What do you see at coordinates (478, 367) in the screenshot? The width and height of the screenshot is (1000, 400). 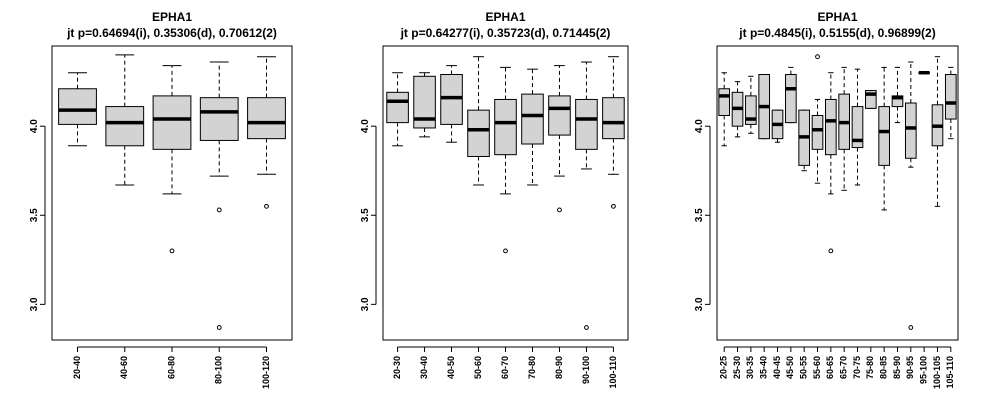 I see `x-tick-label: 50-60` at bounding box center [478, 367].